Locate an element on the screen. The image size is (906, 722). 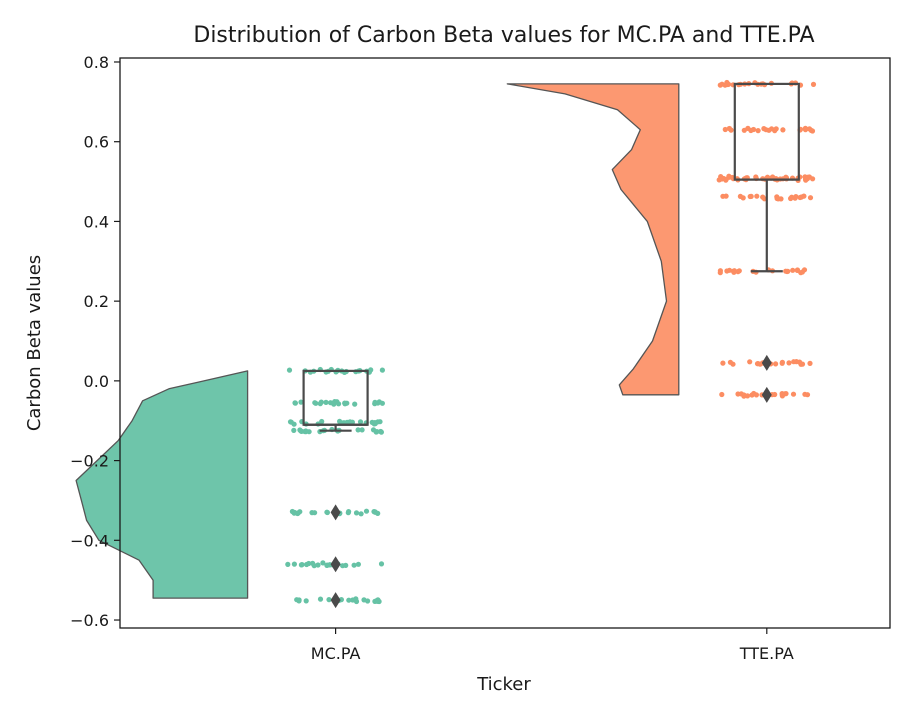
x-axis: MC.PA TTE.PA is located at coordinates (552, 645).